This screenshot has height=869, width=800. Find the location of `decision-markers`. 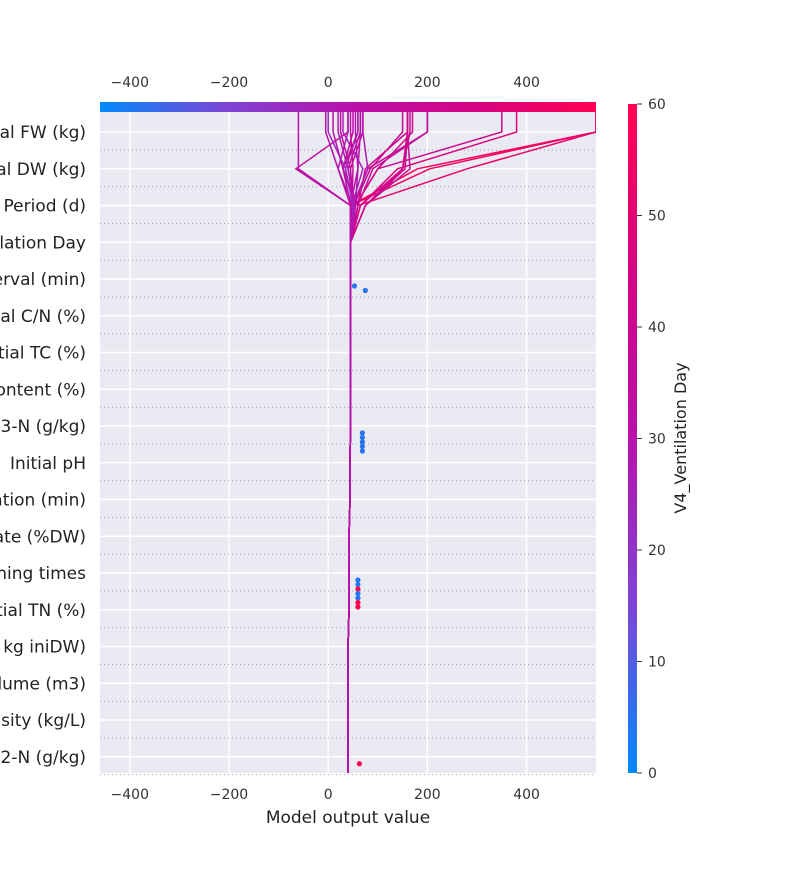

decision-markers is located at coordinates (359, 525).